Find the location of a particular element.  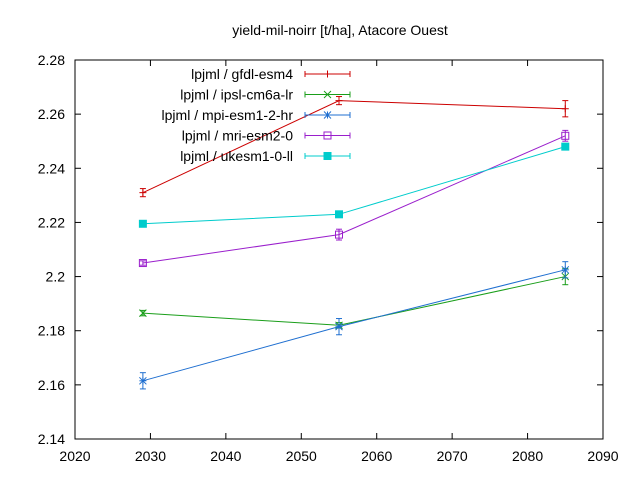

legend-label: lpjml / ukesm1-0-ll is located at coordinates (236, 156).